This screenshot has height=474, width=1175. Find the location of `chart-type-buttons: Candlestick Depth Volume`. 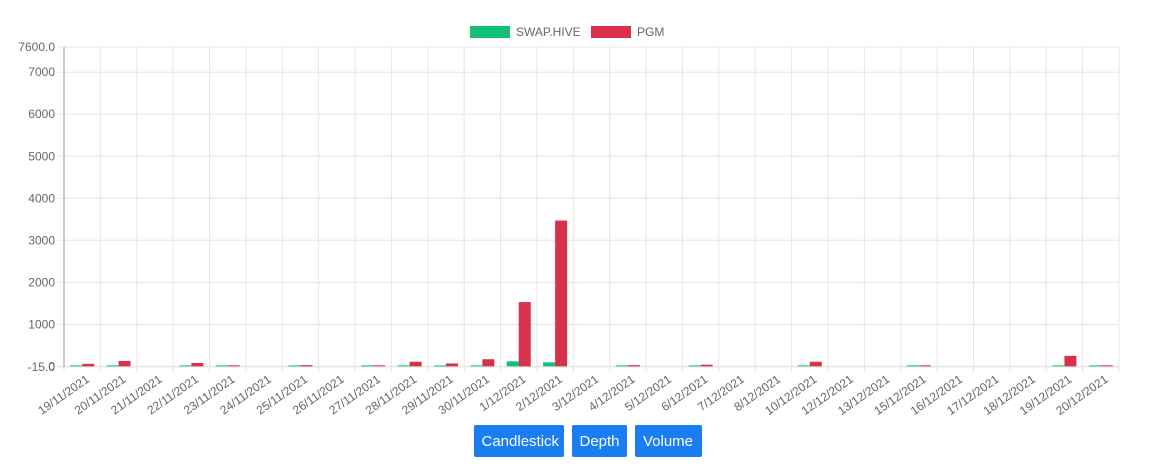

chart-type-buttons: Candlestick Depth Volume is located at coordinates (587, 441).